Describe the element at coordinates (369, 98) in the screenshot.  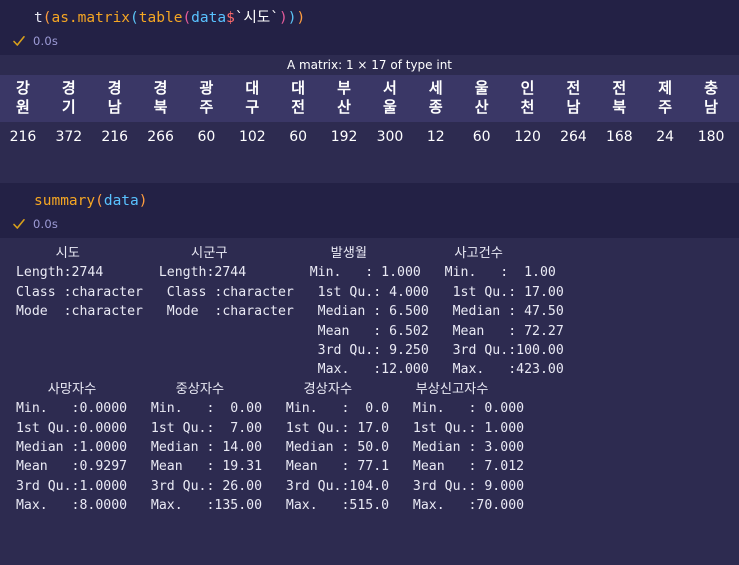
I see `matrix-header-row: 강원경기경남경북광주대구대전부산서울세종울산인천전남전북제주충남충북` at that location.